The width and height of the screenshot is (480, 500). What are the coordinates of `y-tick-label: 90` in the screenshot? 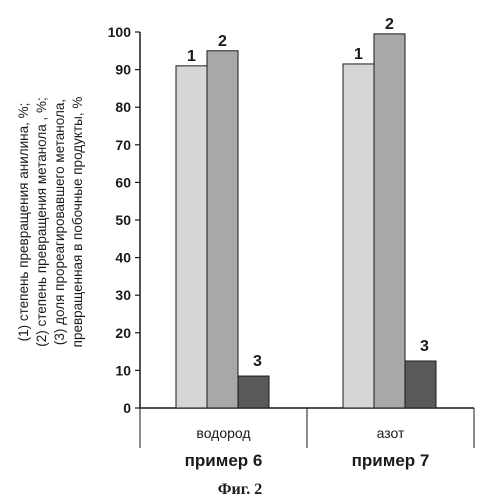 It's located at (123, 70).